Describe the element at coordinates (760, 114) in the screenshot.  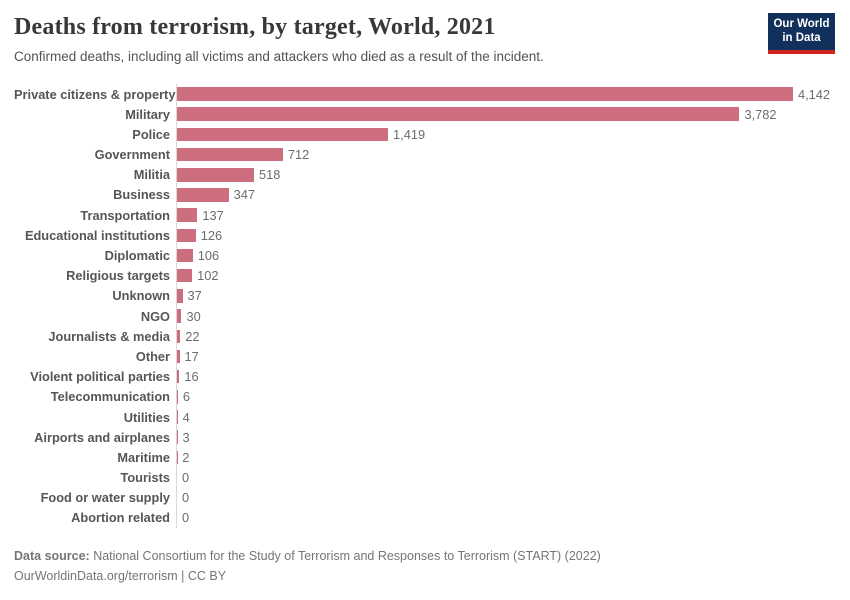
I see `value-label: 3,782` at that location.